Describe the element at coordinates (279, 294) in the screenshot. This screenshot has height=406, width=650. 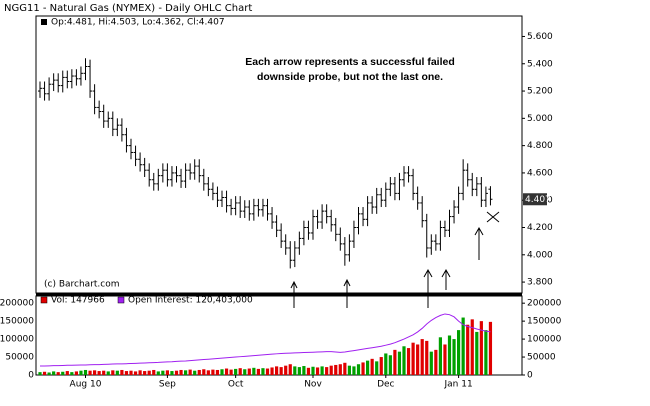
I see `panel-divider` at that location.